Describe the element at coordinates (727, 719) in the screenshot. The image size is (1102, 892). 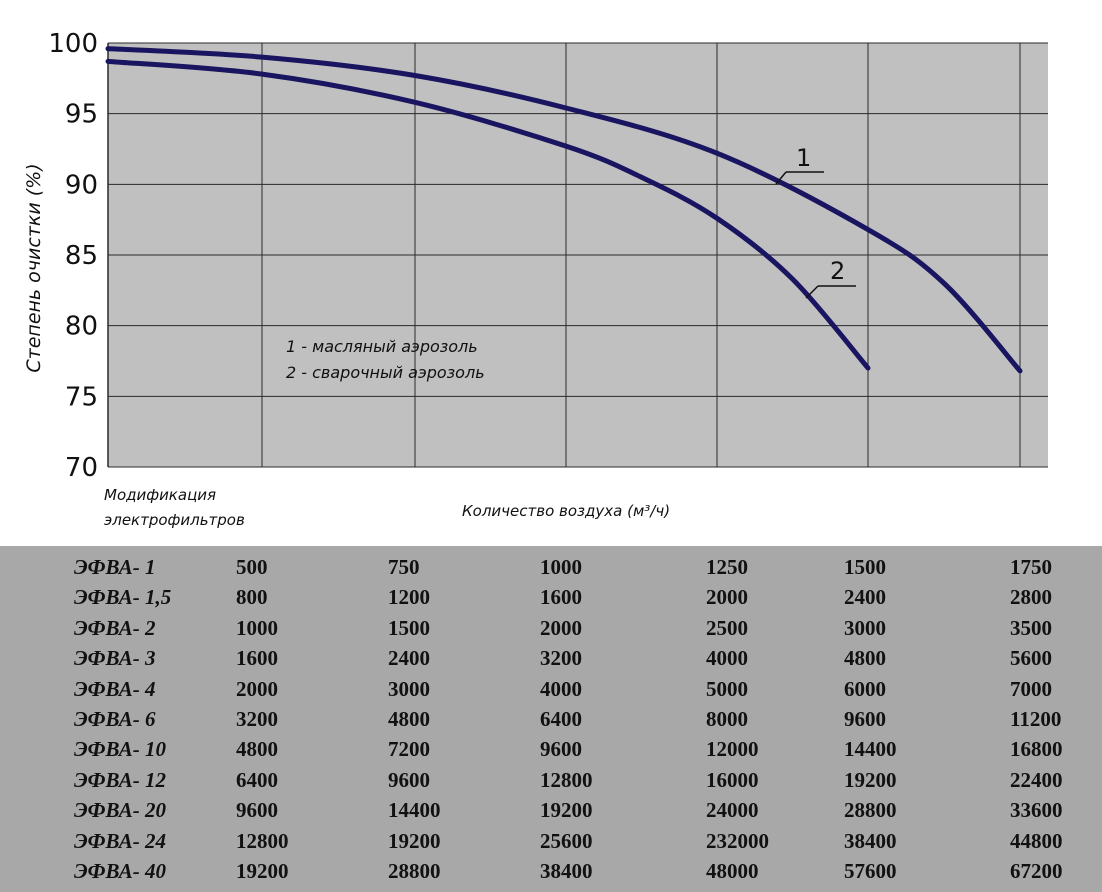
I see `table-cell-value: 8000` at that location.